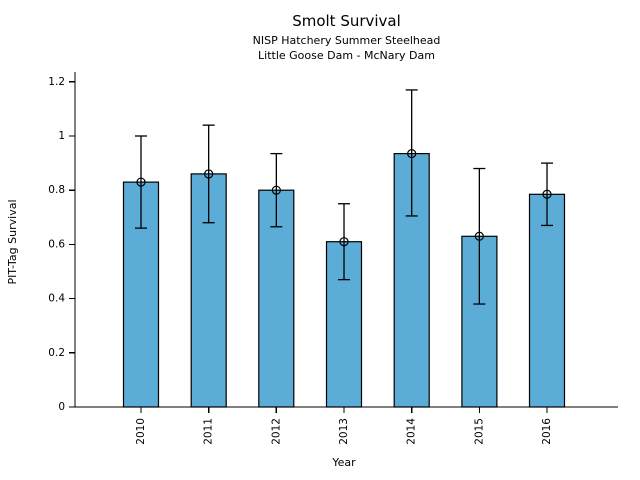 This screenshot has width=640, height=480. What do you see at coordinates (547, 300) in the screenshot?
I see `bar-2016` at bounding box center [547, 300].